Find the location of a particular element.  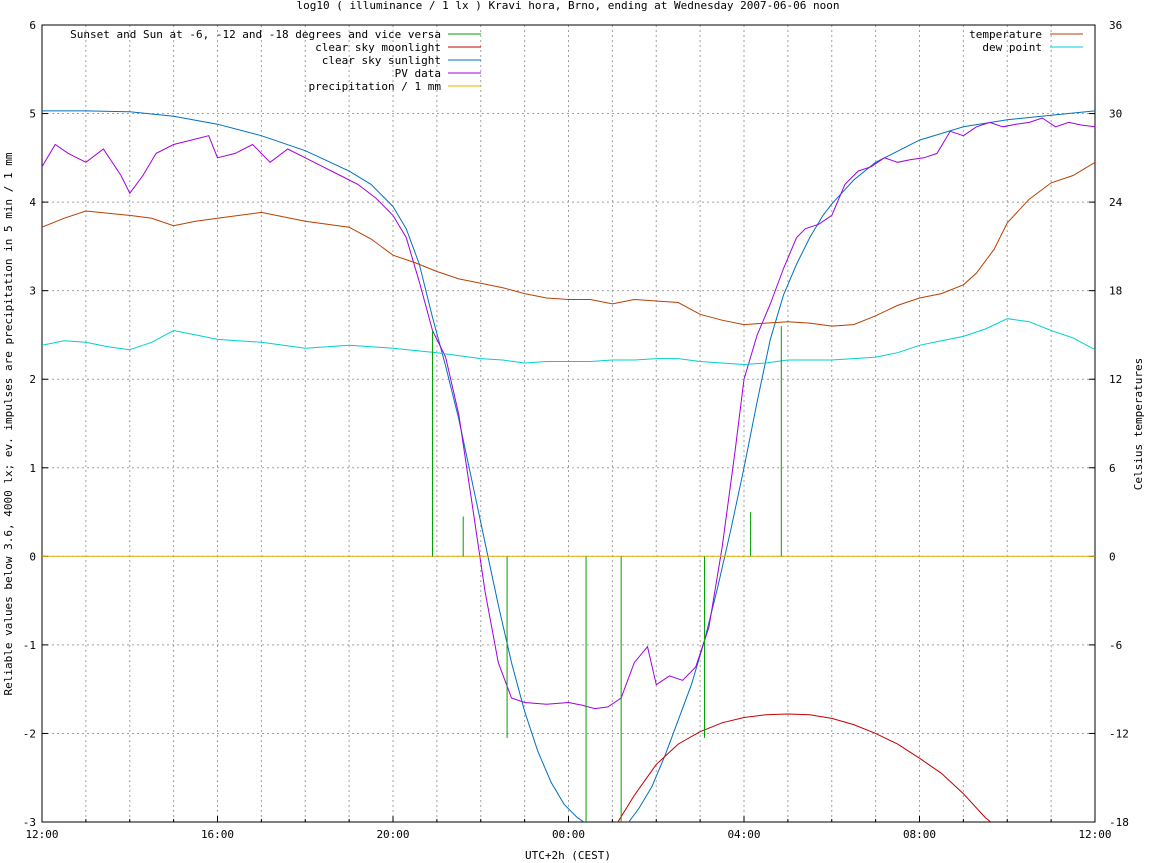

x-tick-label: 16:00 is located at coordinates (217, 834).